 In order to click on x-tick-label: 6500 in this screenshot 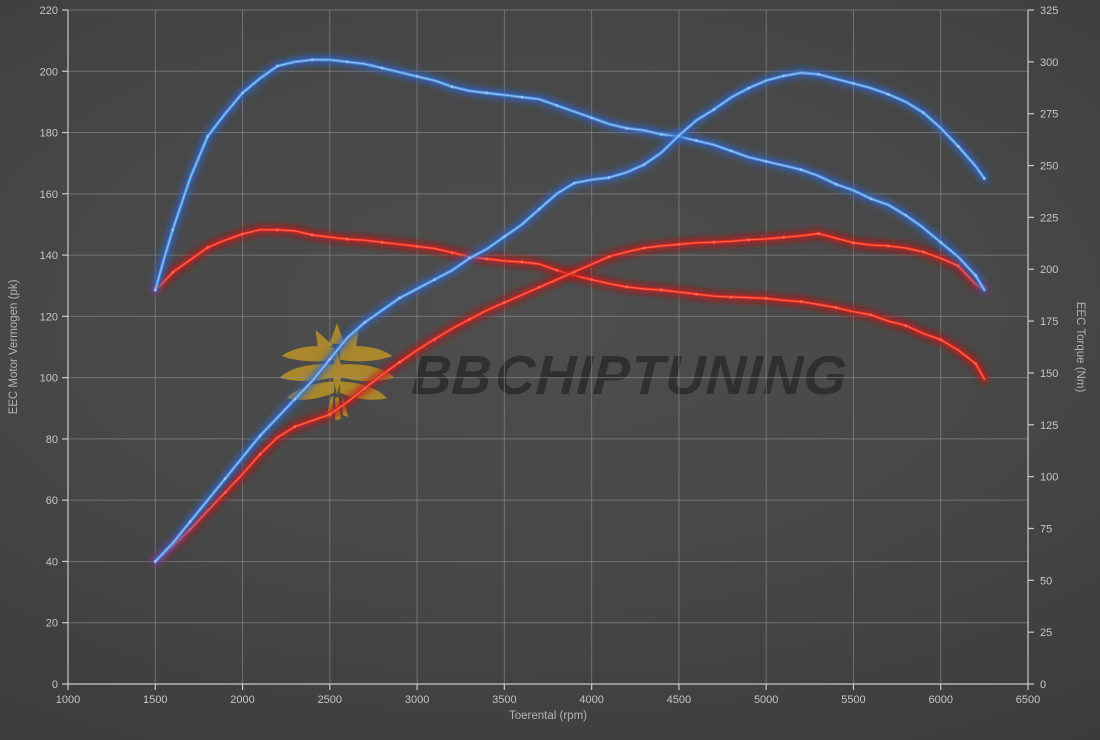, I will do `click(1028, 700)`.